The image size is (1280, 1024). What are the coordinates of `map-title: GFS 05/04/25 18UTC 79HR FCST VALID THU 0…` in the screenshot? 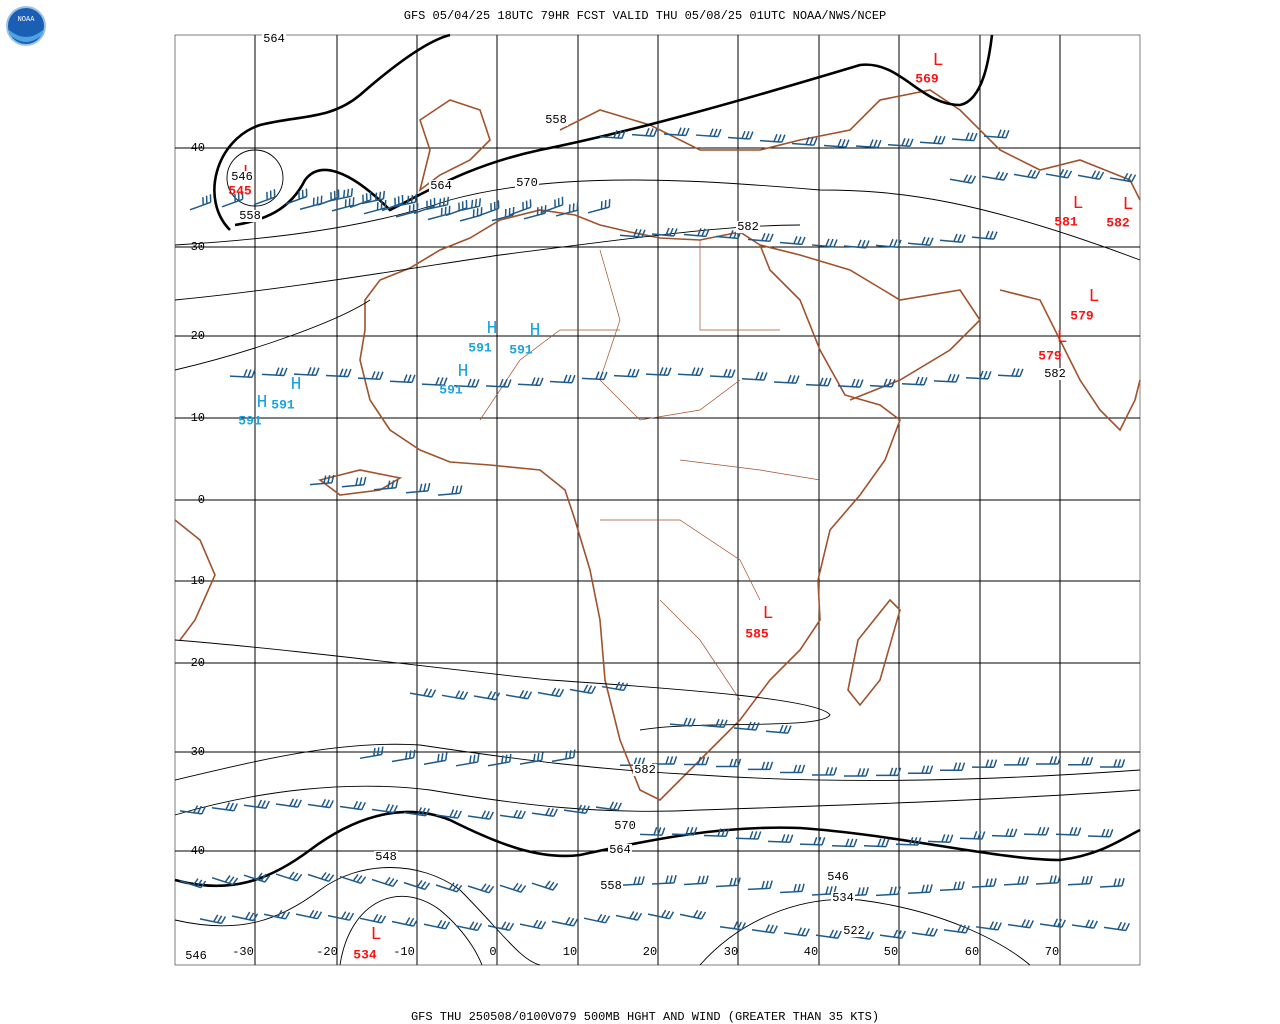 It's located at (645, 16).